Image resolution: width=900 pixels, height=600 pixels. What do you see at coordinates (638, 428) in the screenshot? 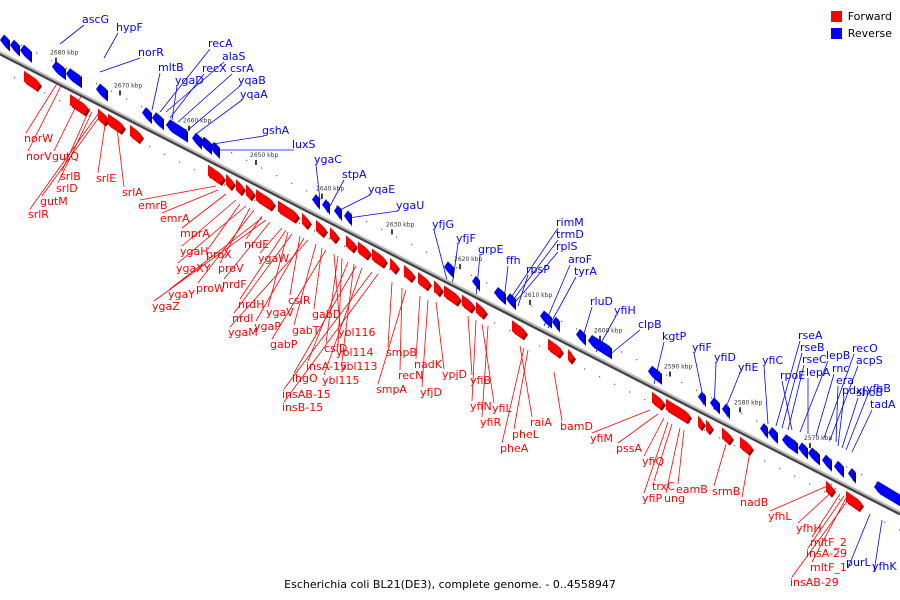
I see `leader-line-pssa` at bounding box center [638, 428].